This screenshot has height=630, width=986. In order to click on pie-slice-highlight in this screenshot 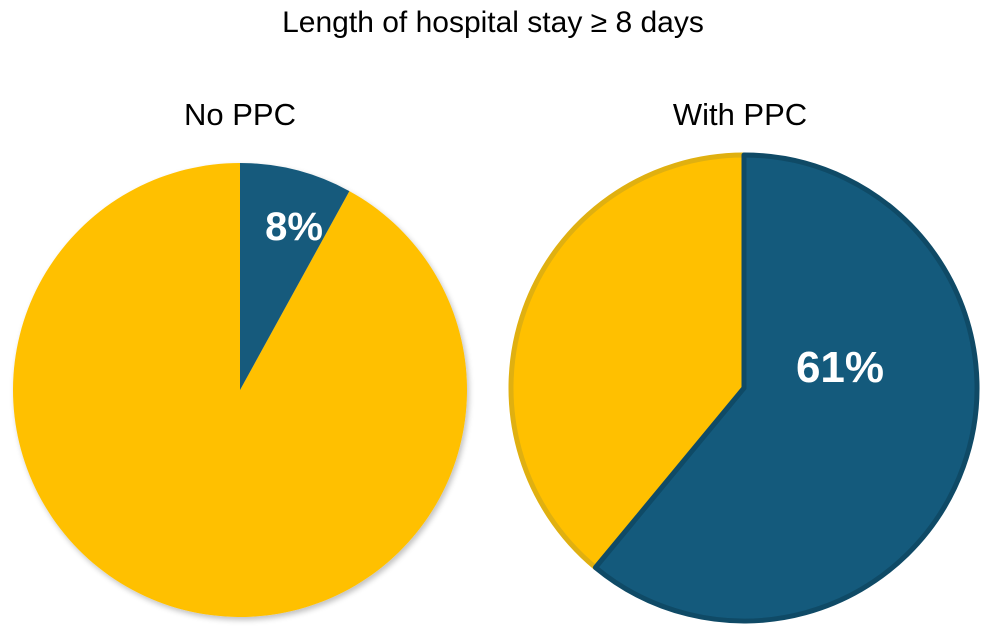, I will do `click(295, 276)`.